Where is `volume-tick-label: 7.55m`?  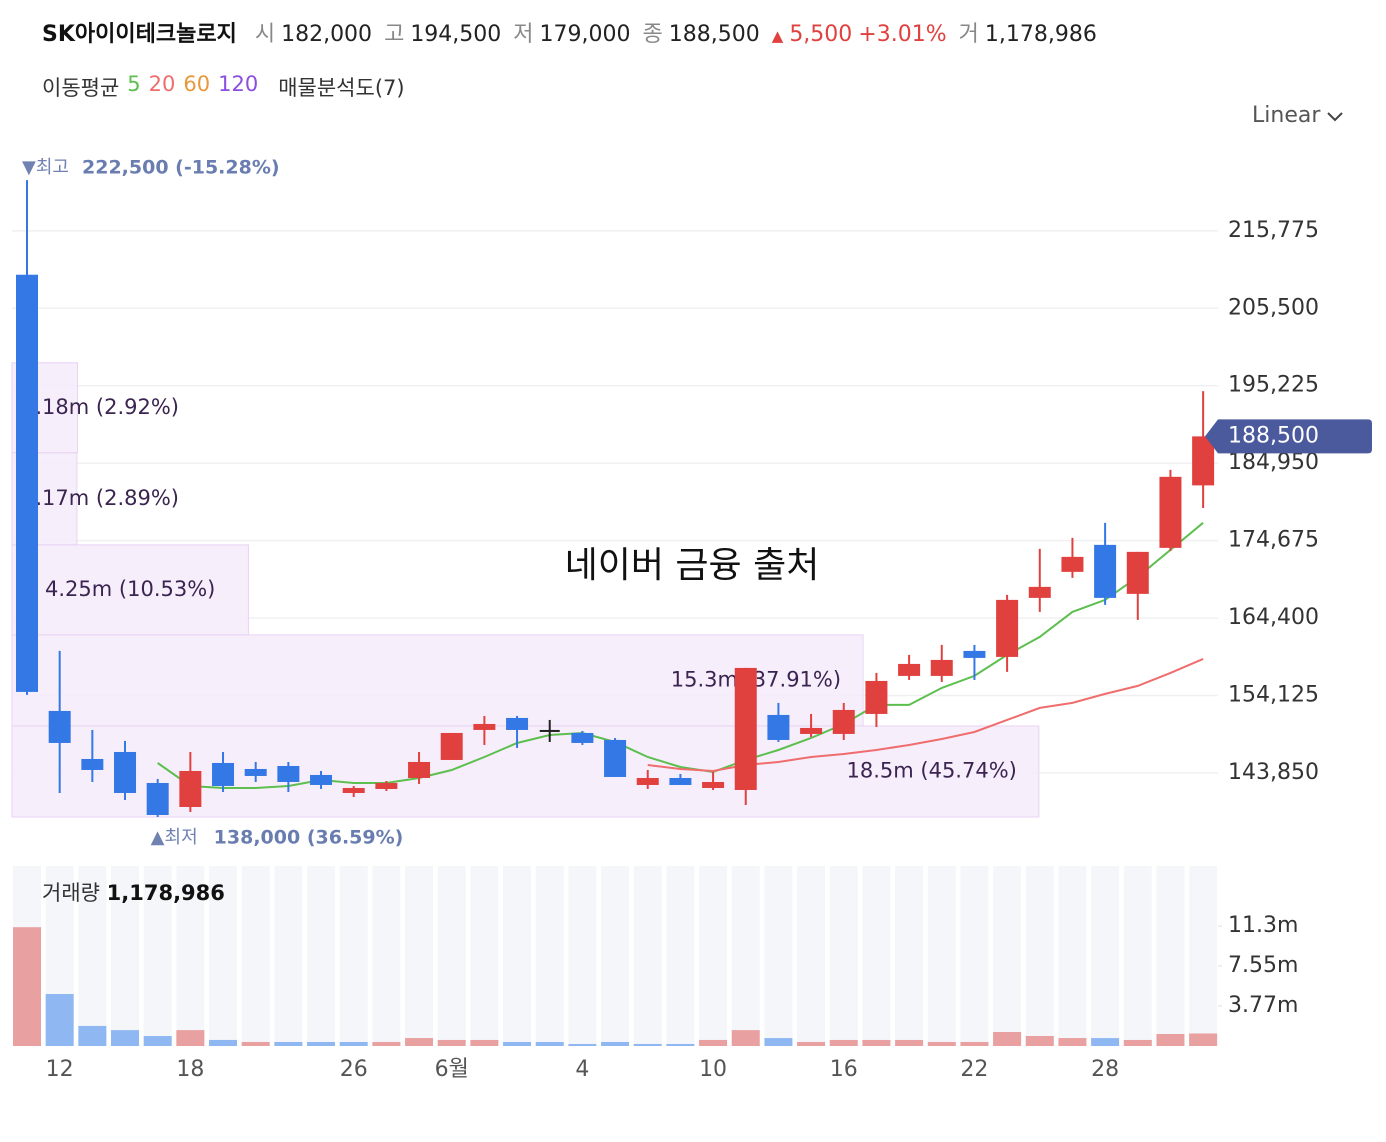 volume-tick-label: 7.55m is located at coordinates (1263, 965).